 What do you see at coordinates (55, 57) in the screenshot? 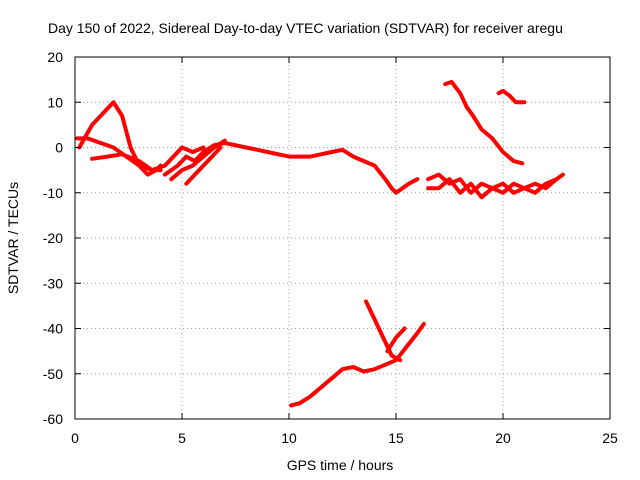
I see `y-tick-label: 20` at bounding box center [55, 57].